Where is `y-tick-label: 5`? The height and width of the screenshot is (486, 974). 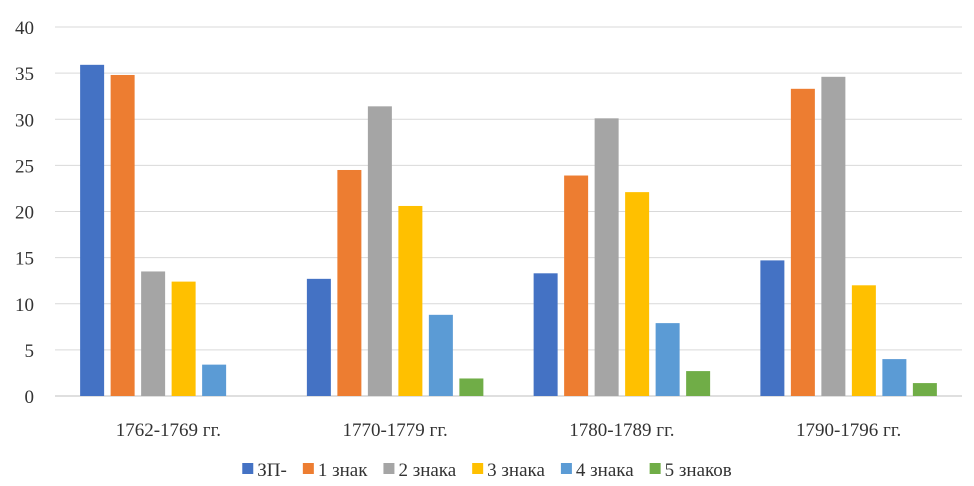
y-tick-label: 5 is located at coordinates (30, 351).